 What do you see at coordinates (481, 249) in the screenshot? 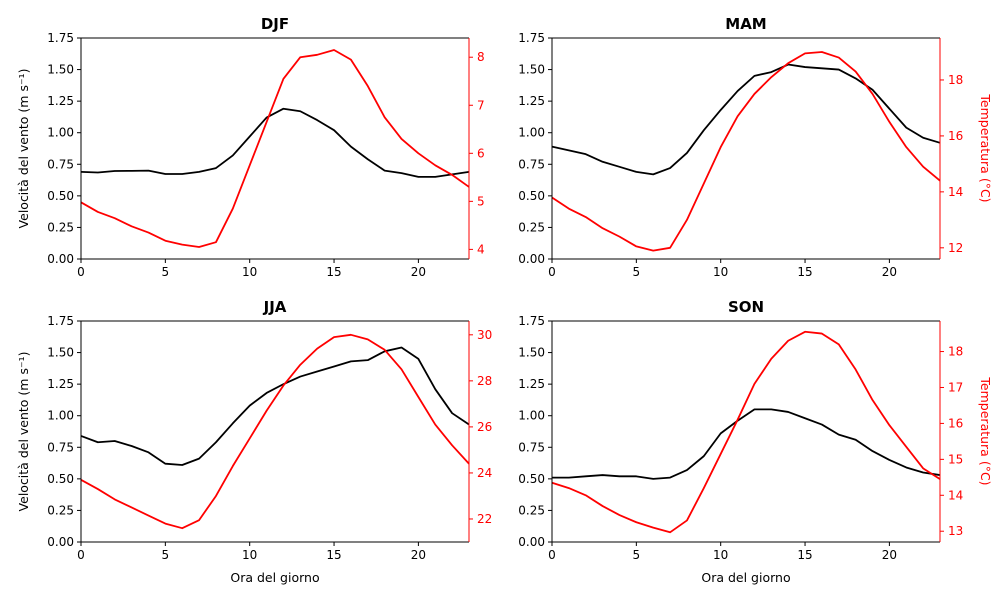
I see `y-right-tick-label: 4` at bounding box center [481, 249].